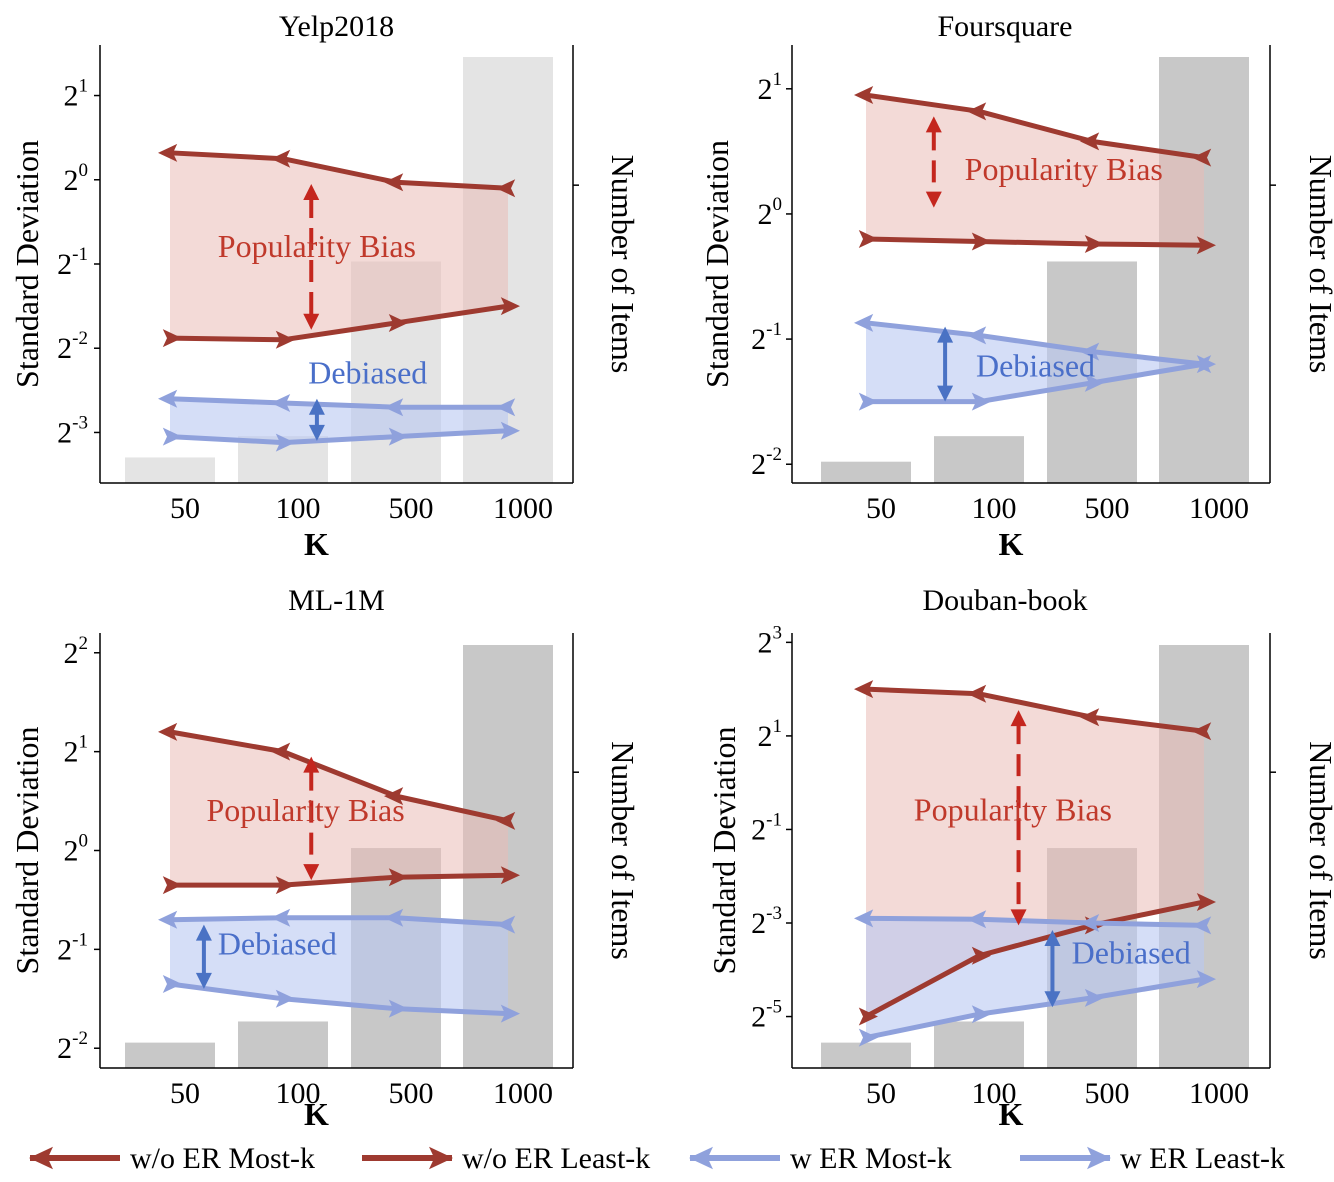 The height and width of the screenshot is (1182, 1334). What do you see at coordinates (1005, 26) in the screenshot?
I see `panel-title: Foursquare` at bounding box center [1005, 26].